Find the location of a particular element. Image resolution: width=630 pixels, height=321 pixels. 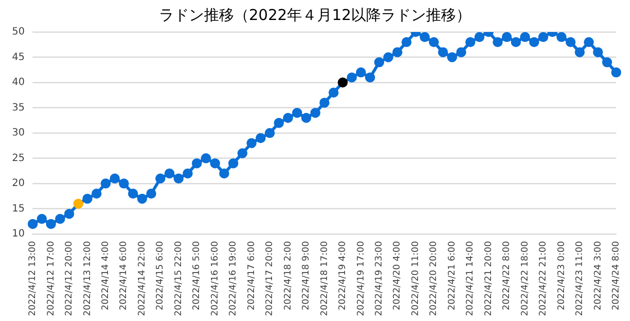

y-tick-label: 45 is located at coordinates (18, 57).